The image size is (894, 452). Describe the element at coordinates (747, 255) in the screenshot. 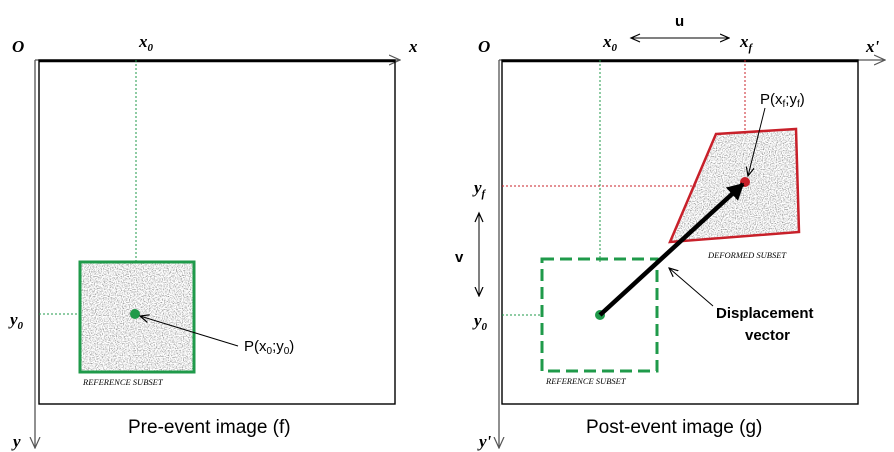

I see `deformed-subset-caption: DEFORMED SUBSET` at that location.